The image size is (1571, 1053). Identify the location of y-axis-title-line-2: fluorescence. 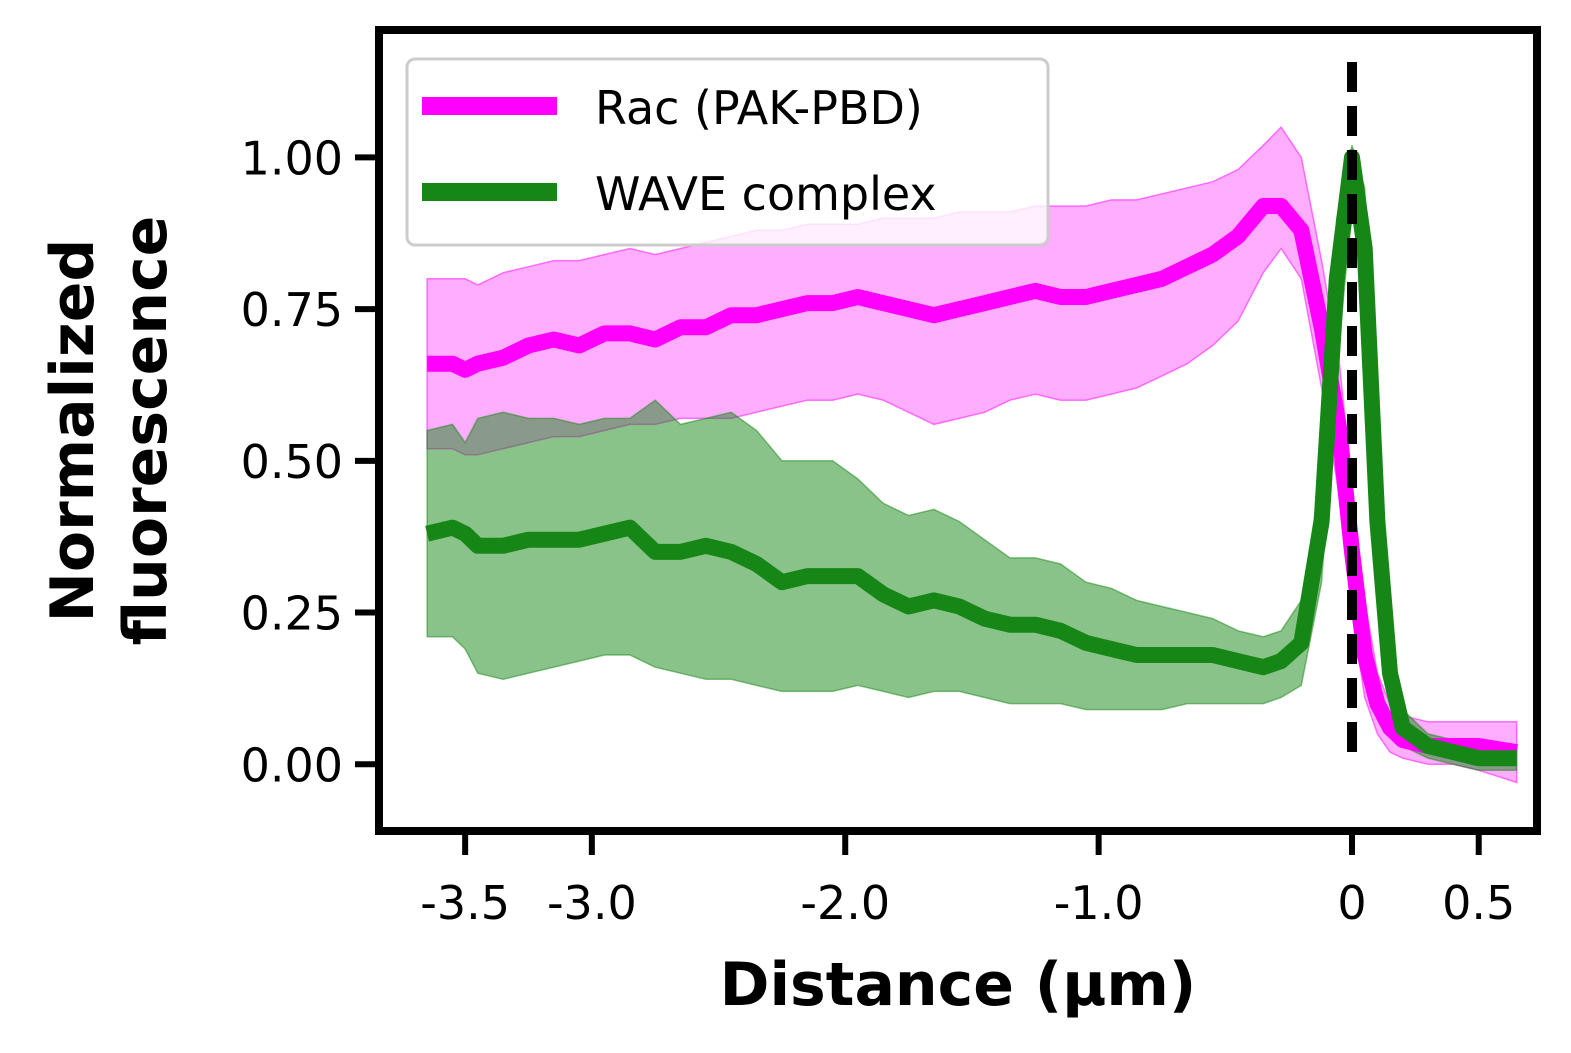
(146, 431).